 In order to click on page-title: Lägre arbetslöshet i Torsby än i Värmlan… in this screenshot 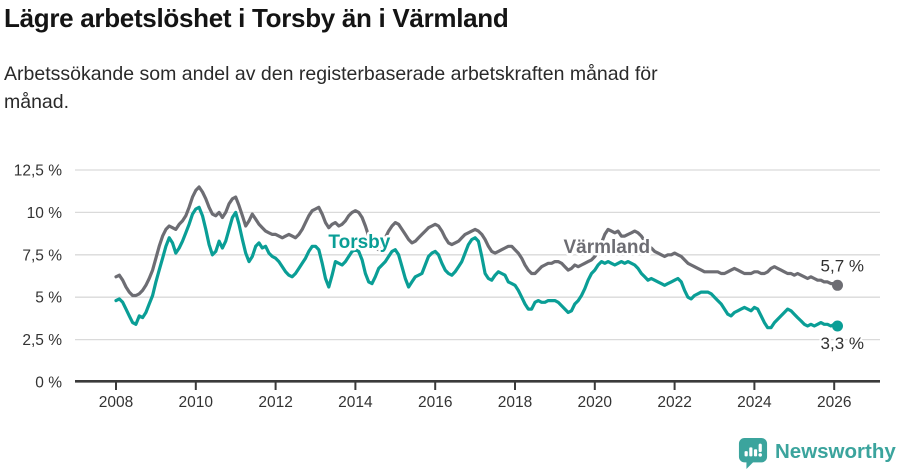, I will do `click(256, 18)`.